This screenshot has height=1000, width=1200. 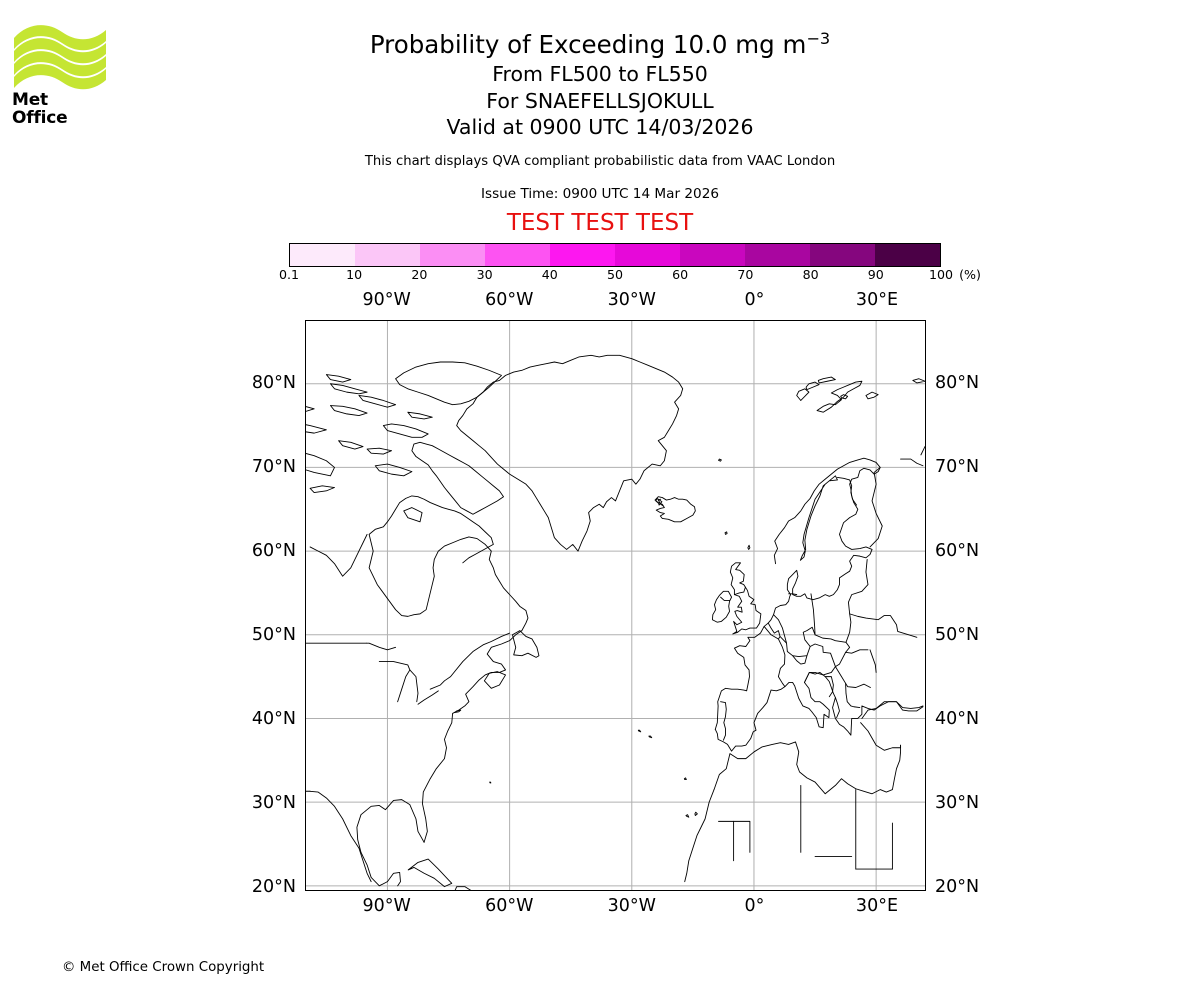 I want to click on axis-y-label-right-3: 50°N, so click(x=957, y=634).